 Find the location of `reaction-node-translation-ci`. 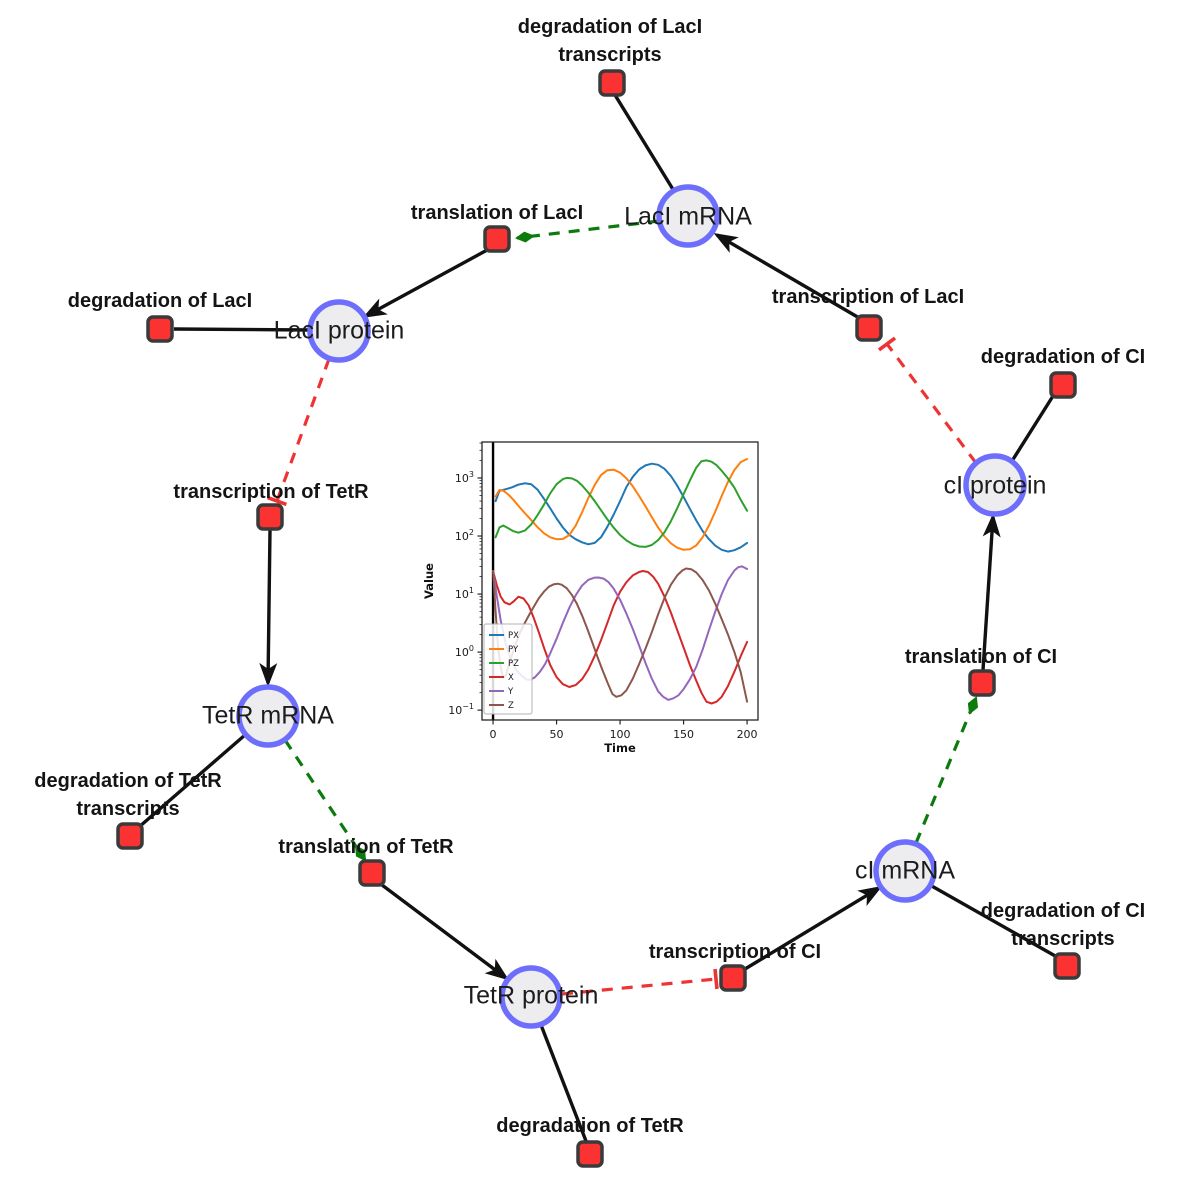

reaction-node-translation-ci is located at coordinates (982, 683).